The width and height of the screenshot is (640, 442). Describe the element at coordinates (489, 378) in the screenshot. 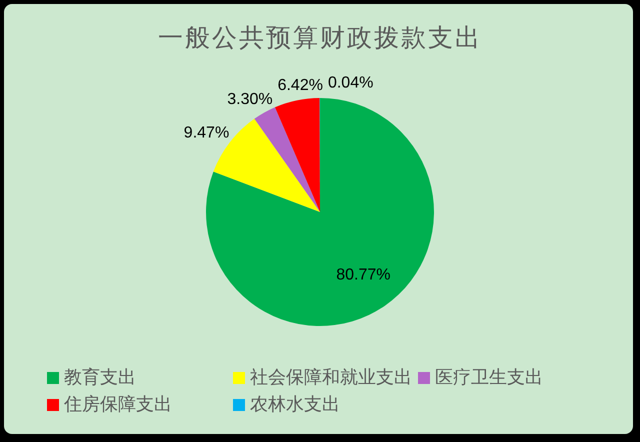

I see `legend-label: 医疗卫生支出` at that location.